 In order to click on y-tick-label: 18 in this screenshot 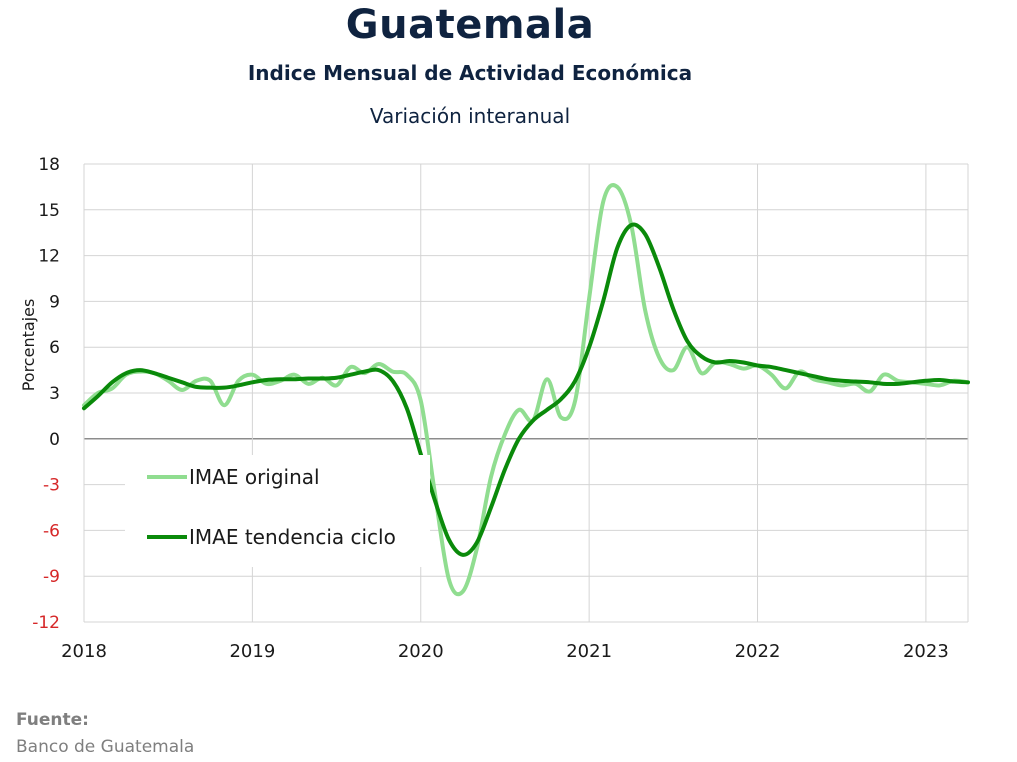, I will do `click(49, 165)`.